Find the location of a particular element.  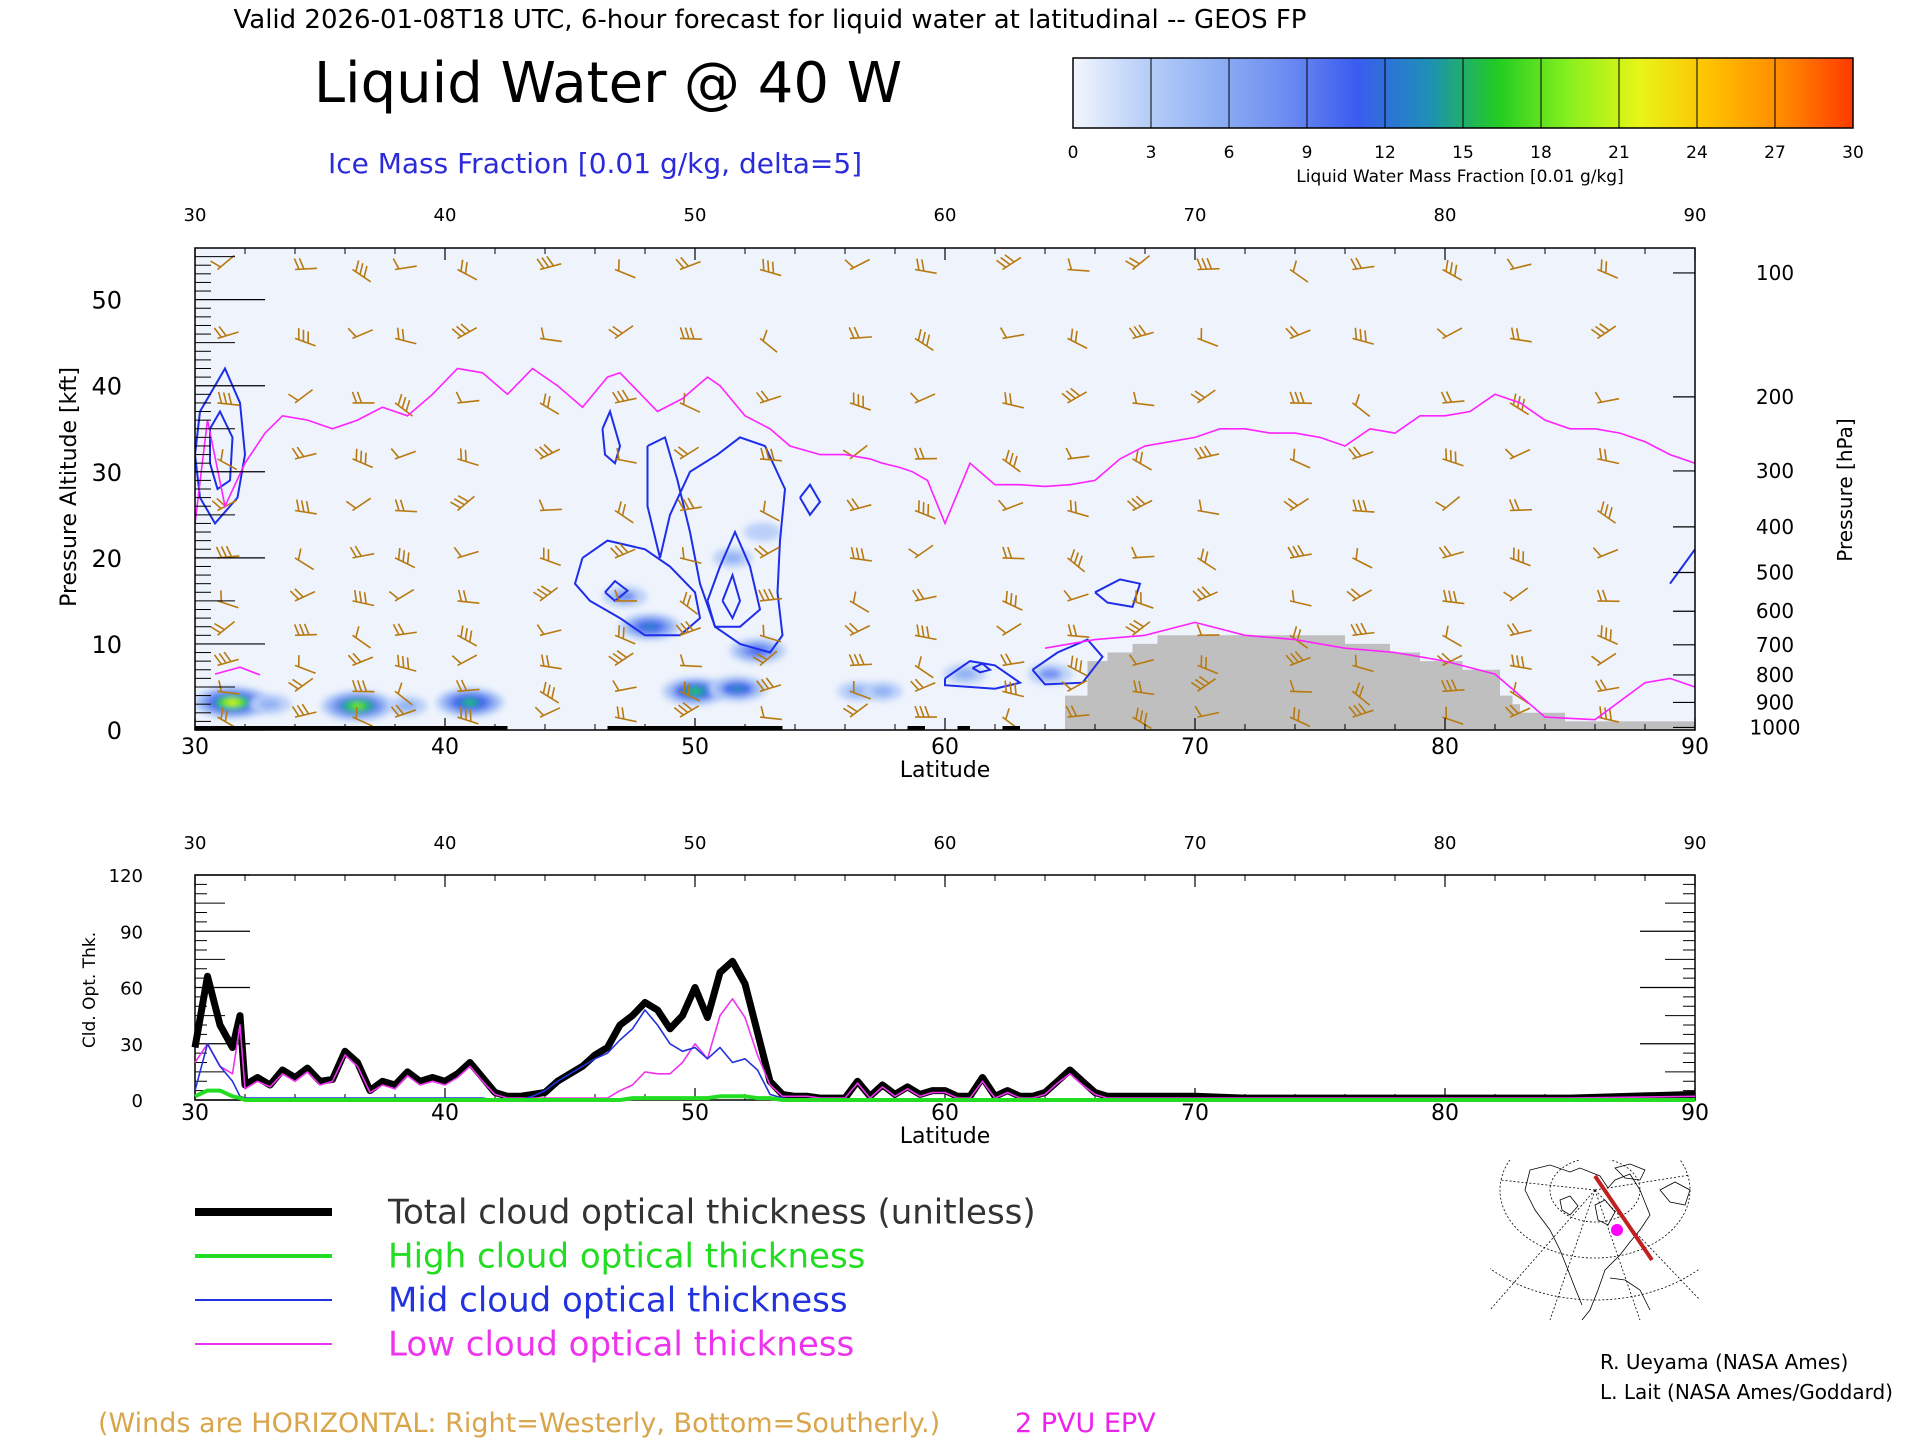

pressure-tick-label: 200 is located at coordinates (1775, 397).